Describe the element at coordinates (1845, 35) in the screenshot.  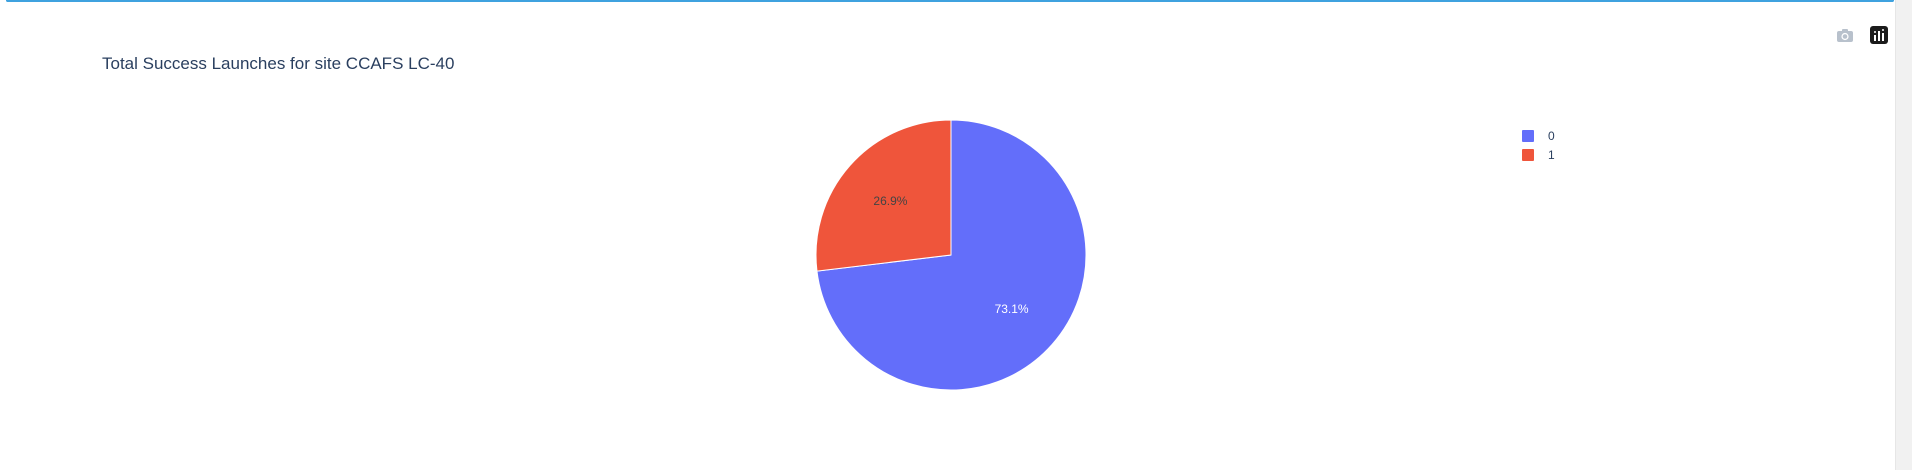
I see `camera-icon` at that location.